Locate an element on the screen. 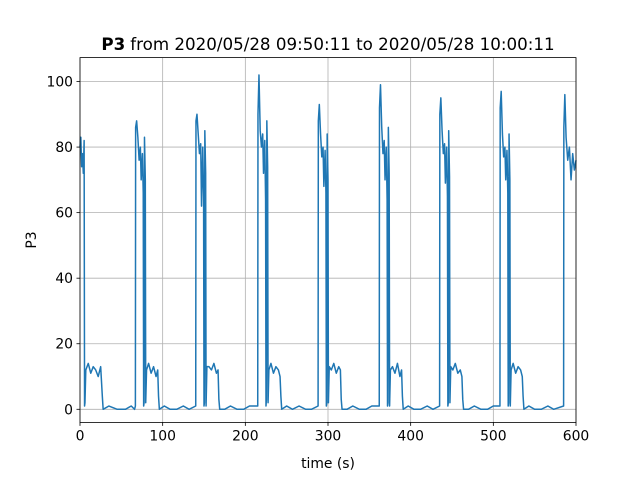 The image size is (640, 484). x-tick-label: 100 is located at coordinates (162, 436).